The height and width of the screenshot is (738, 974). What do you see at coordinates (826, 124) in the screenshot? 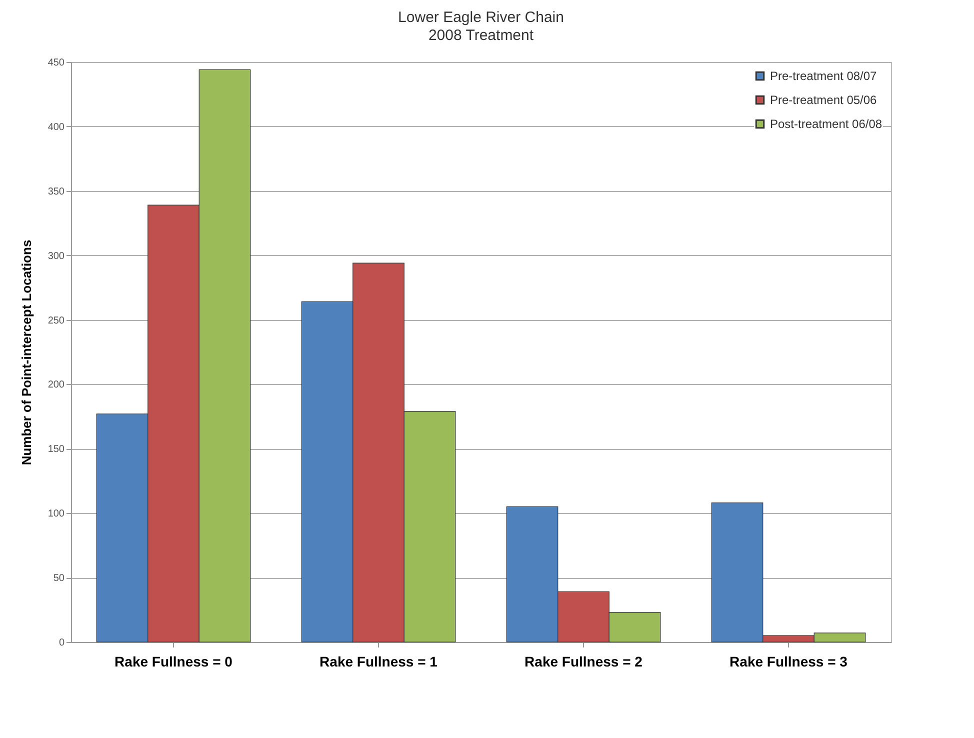
I see `legend-label: Post-treatment 06/08` at bounding box center [826, 124].